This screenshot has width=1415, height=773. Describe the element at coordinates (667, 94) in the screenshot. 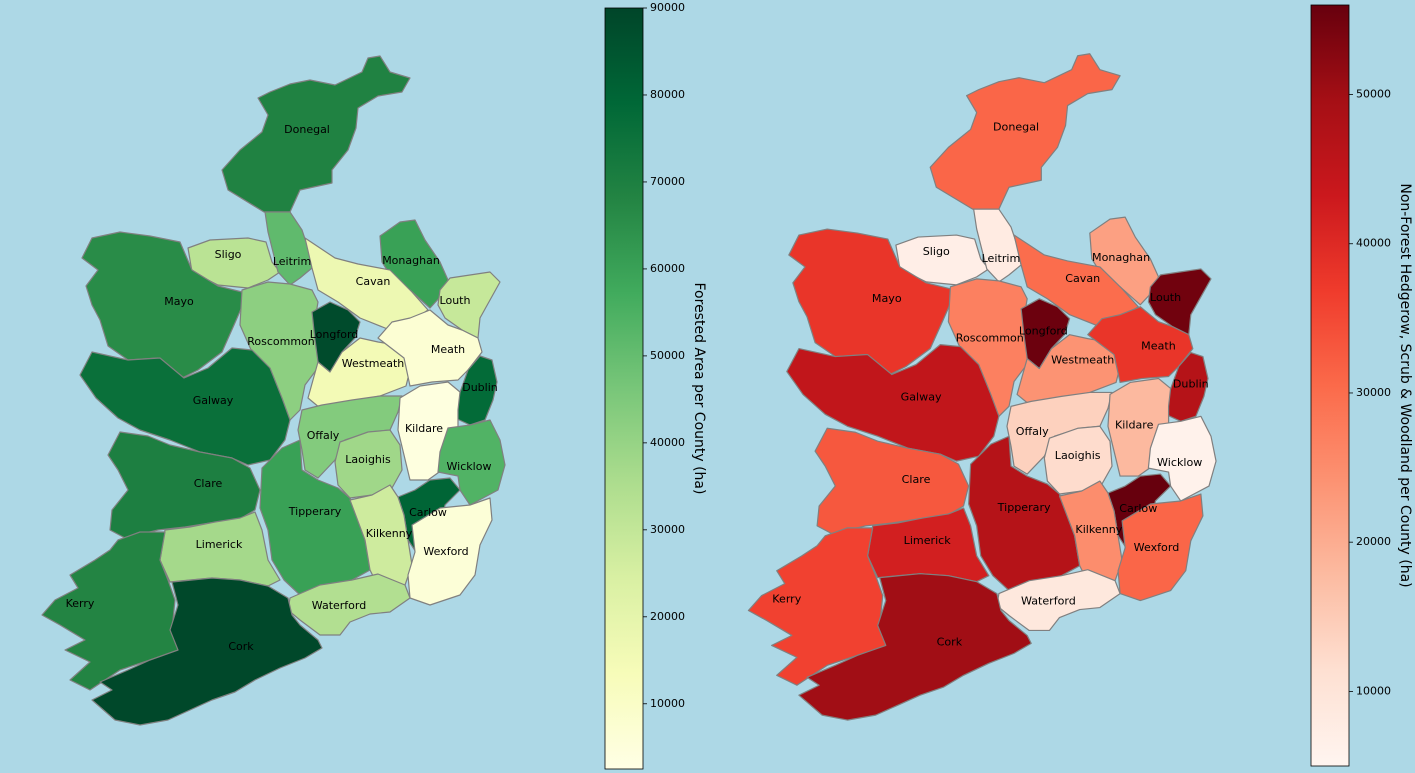

I see `forest-colorbar-tick-label: 80000` at that location.